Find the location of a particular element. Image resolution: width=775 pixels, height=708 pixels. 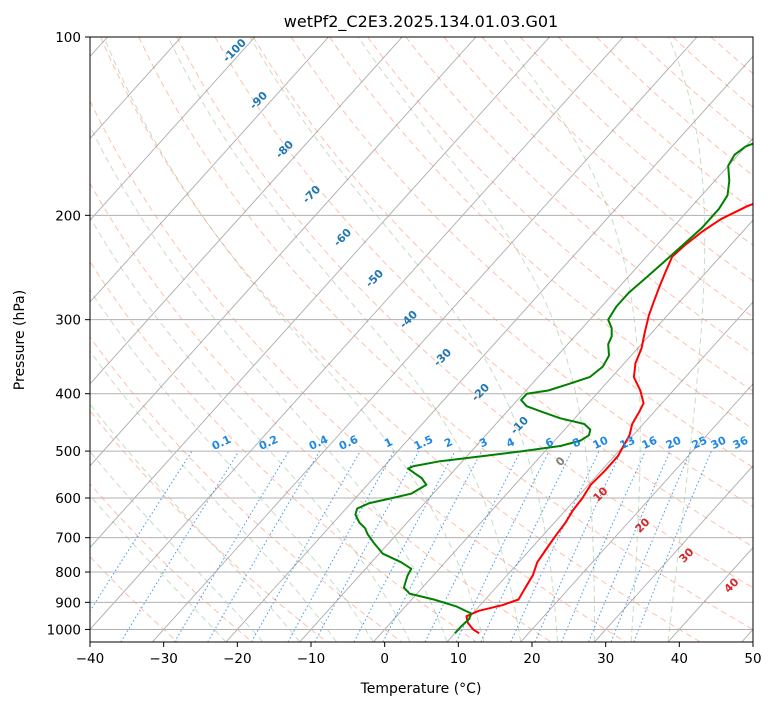

x-tick-label: 50 is located at coordinates (752, 659).